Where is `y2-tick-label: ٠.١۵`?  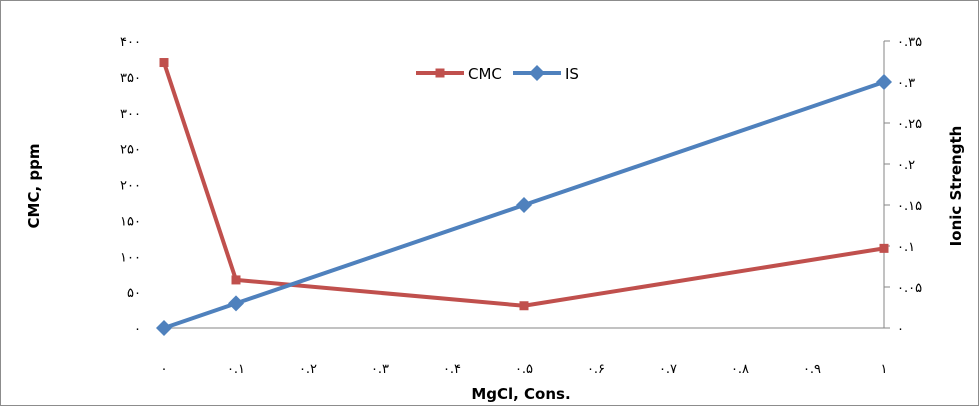
y2-tick-label: ٠.١۵ is located at coordinates (909, 206).